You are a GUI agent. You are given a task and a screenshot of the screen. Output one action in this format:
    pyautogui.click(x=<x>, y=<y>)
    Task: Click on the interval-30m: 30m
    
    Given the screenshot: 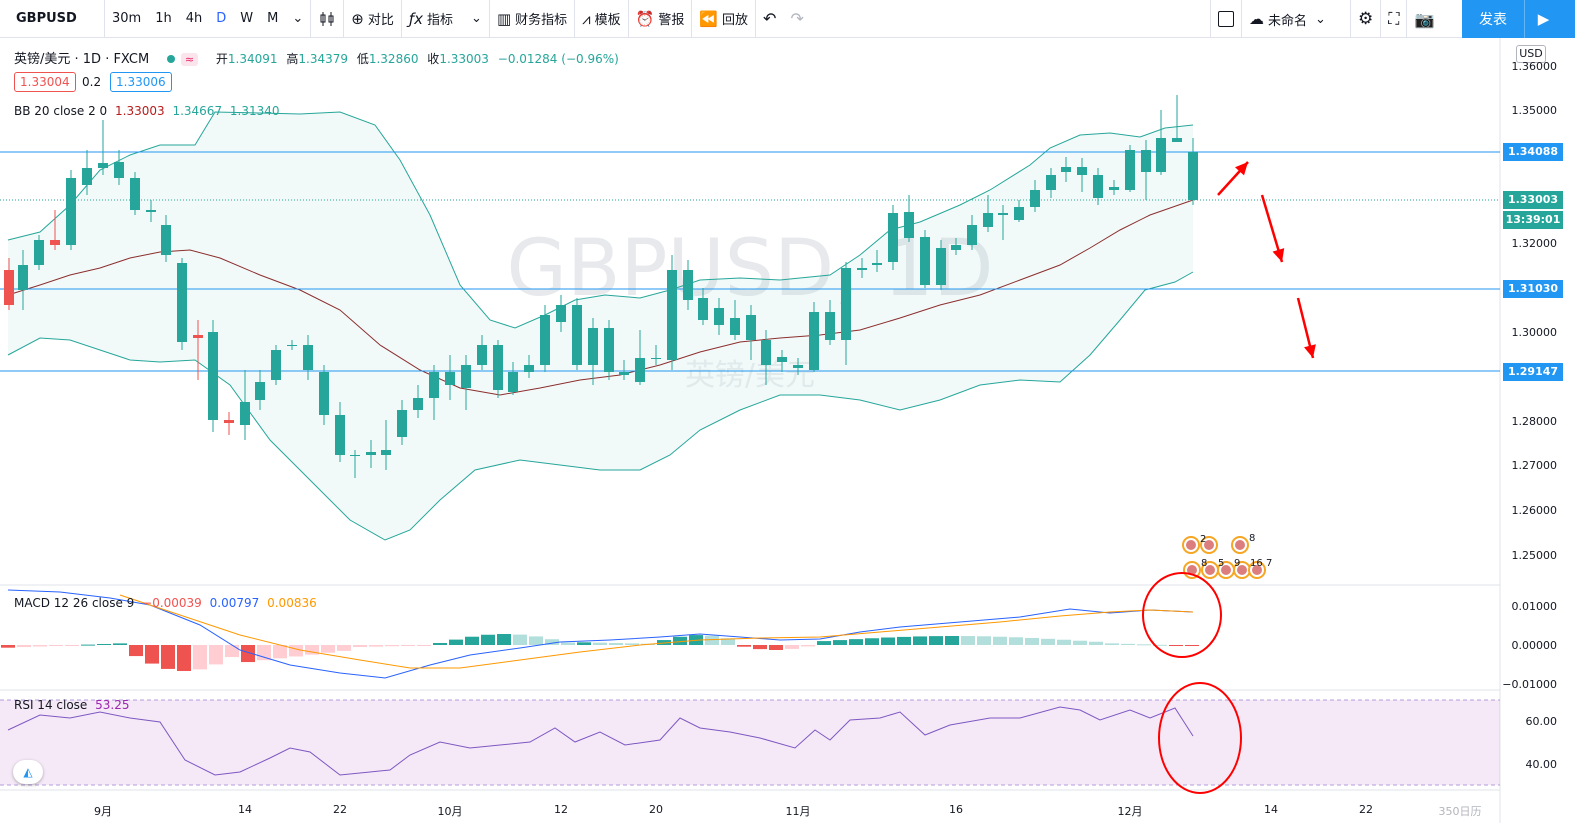 What is the action you would take?
    pyautogui.click(x=127, y=18)
    